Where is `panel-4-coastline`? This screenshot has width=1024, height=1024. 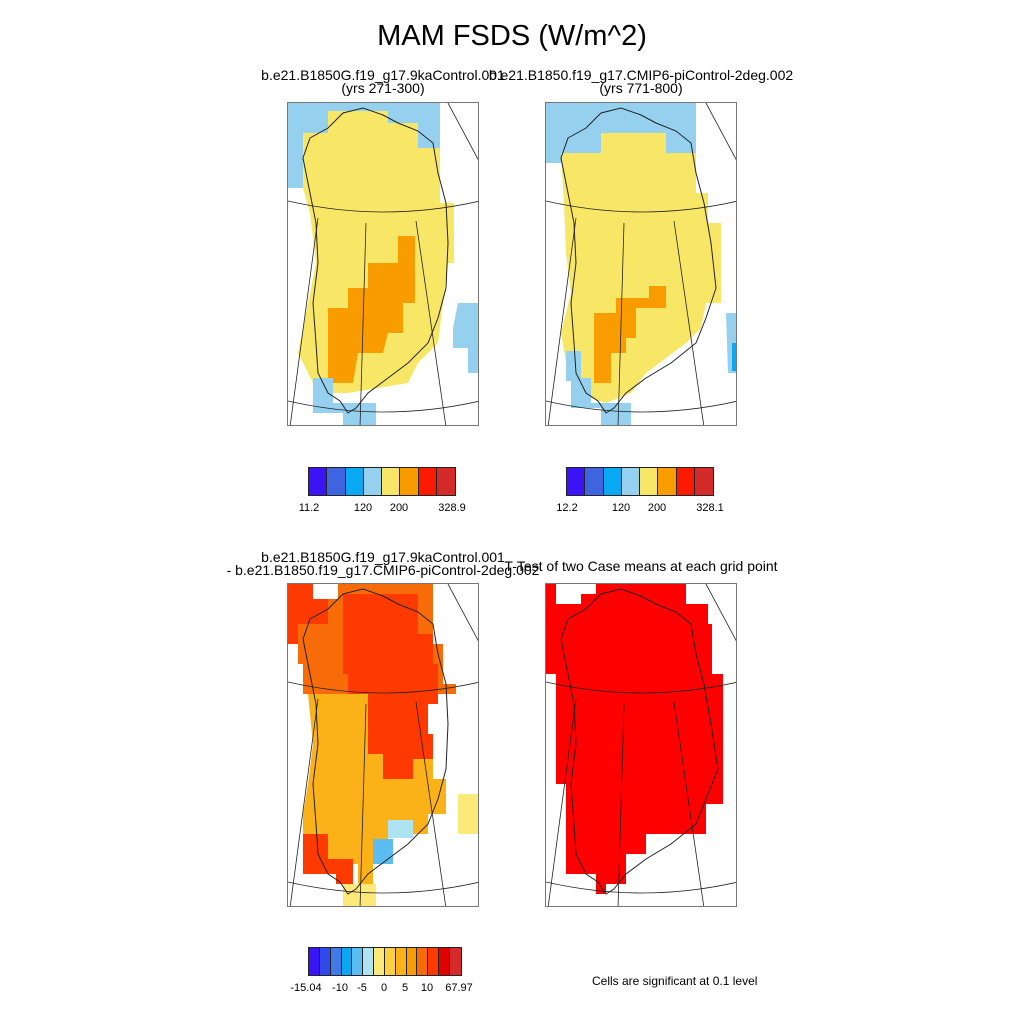
panel-4-coastline is located at coordinates (639, 741).